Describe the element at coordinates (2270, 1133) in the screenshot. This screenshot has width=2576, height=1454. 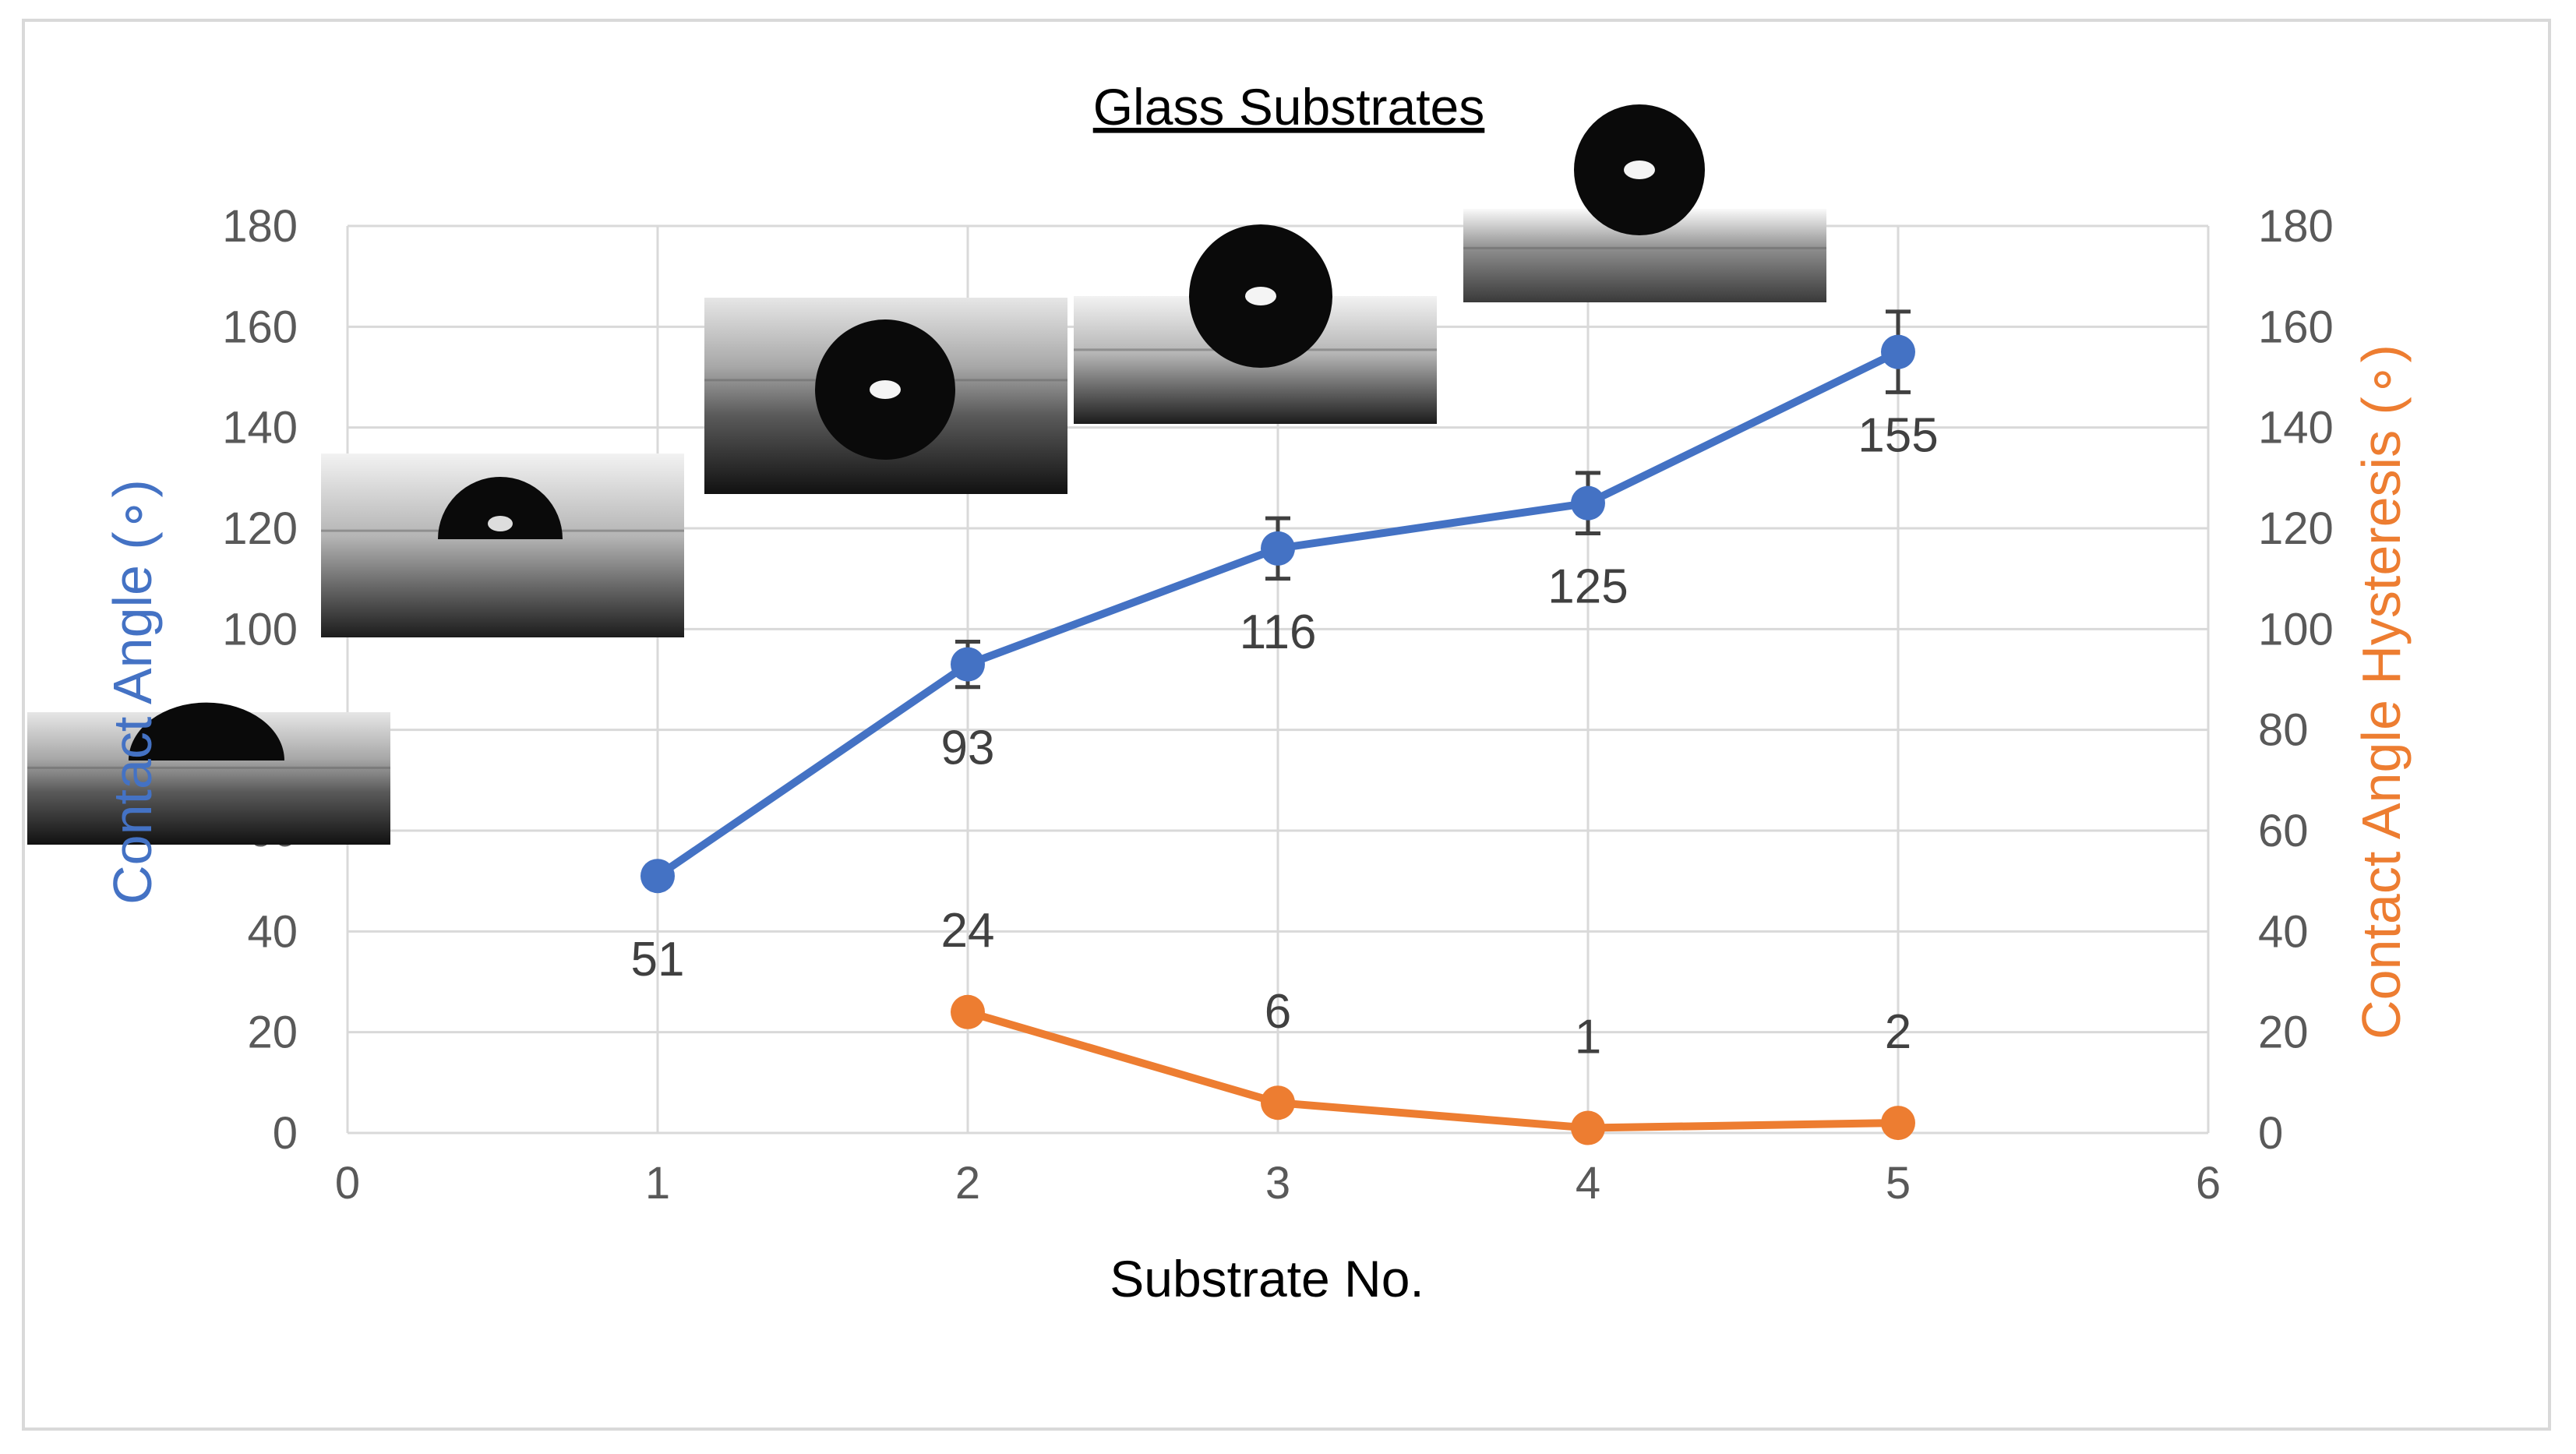
I see `y-tick-label-right: 0` at that location.